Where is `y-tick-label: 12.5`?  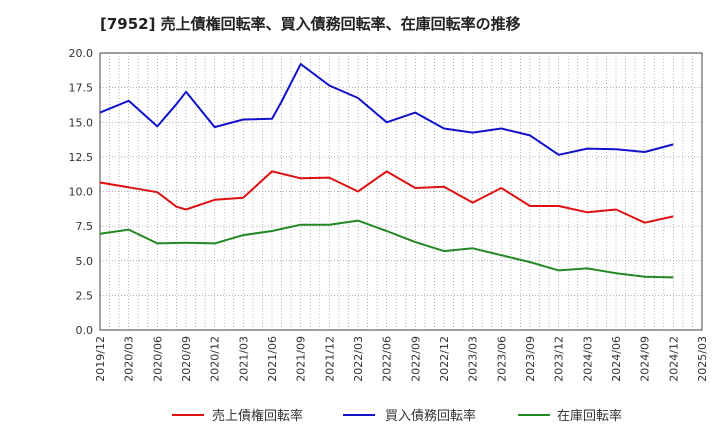 y-tick-label: 12.5 is located at coordinates (81, 157).